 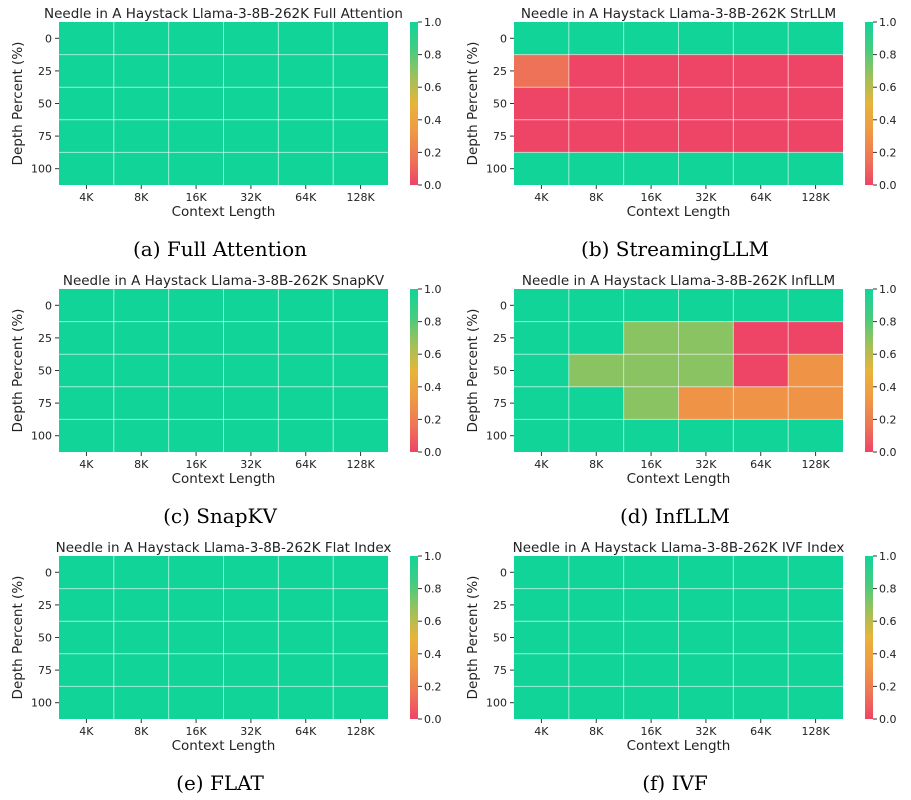 What do you see at coordinates (541, 197) in the screenshot?
I see `x-tick-label: 4K` at bounding box center [541, 197].